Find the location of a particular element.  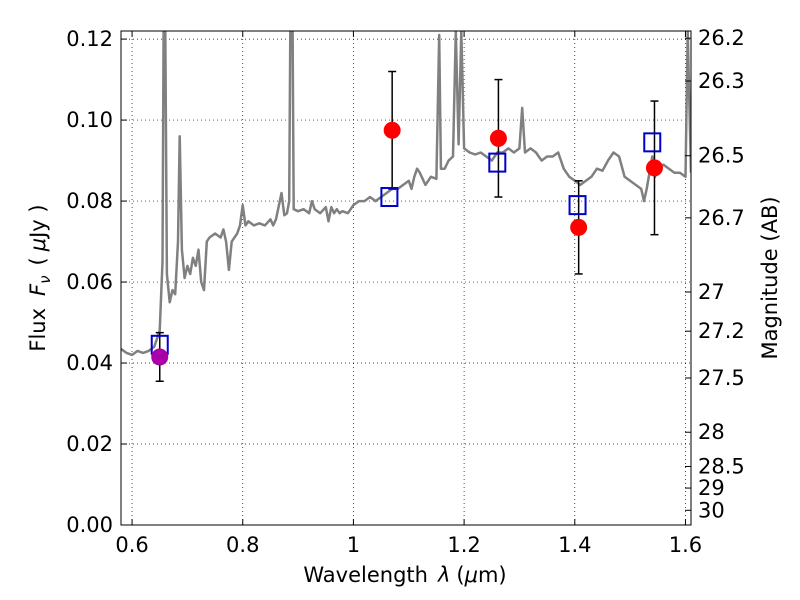

y-tick-label: 0.00 is located at coordinates (89, 525).